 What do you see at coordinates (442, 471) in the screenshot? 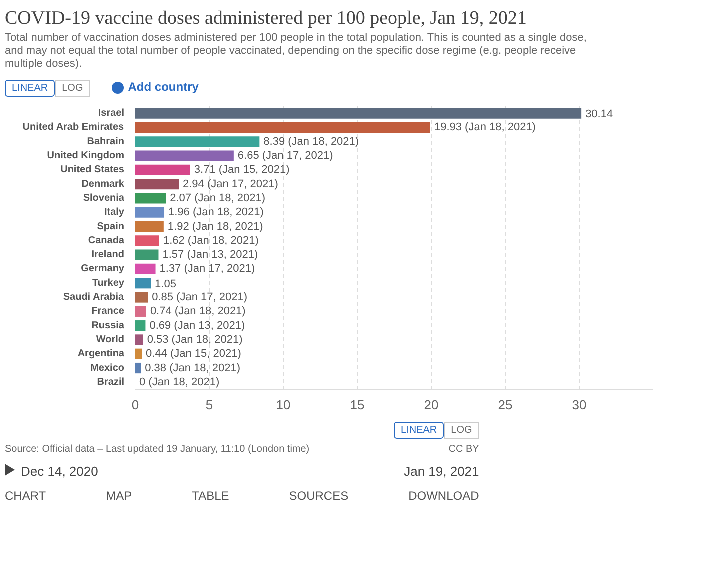
I see `text: Jan 19, 2021` at bounding box center [442, 471].